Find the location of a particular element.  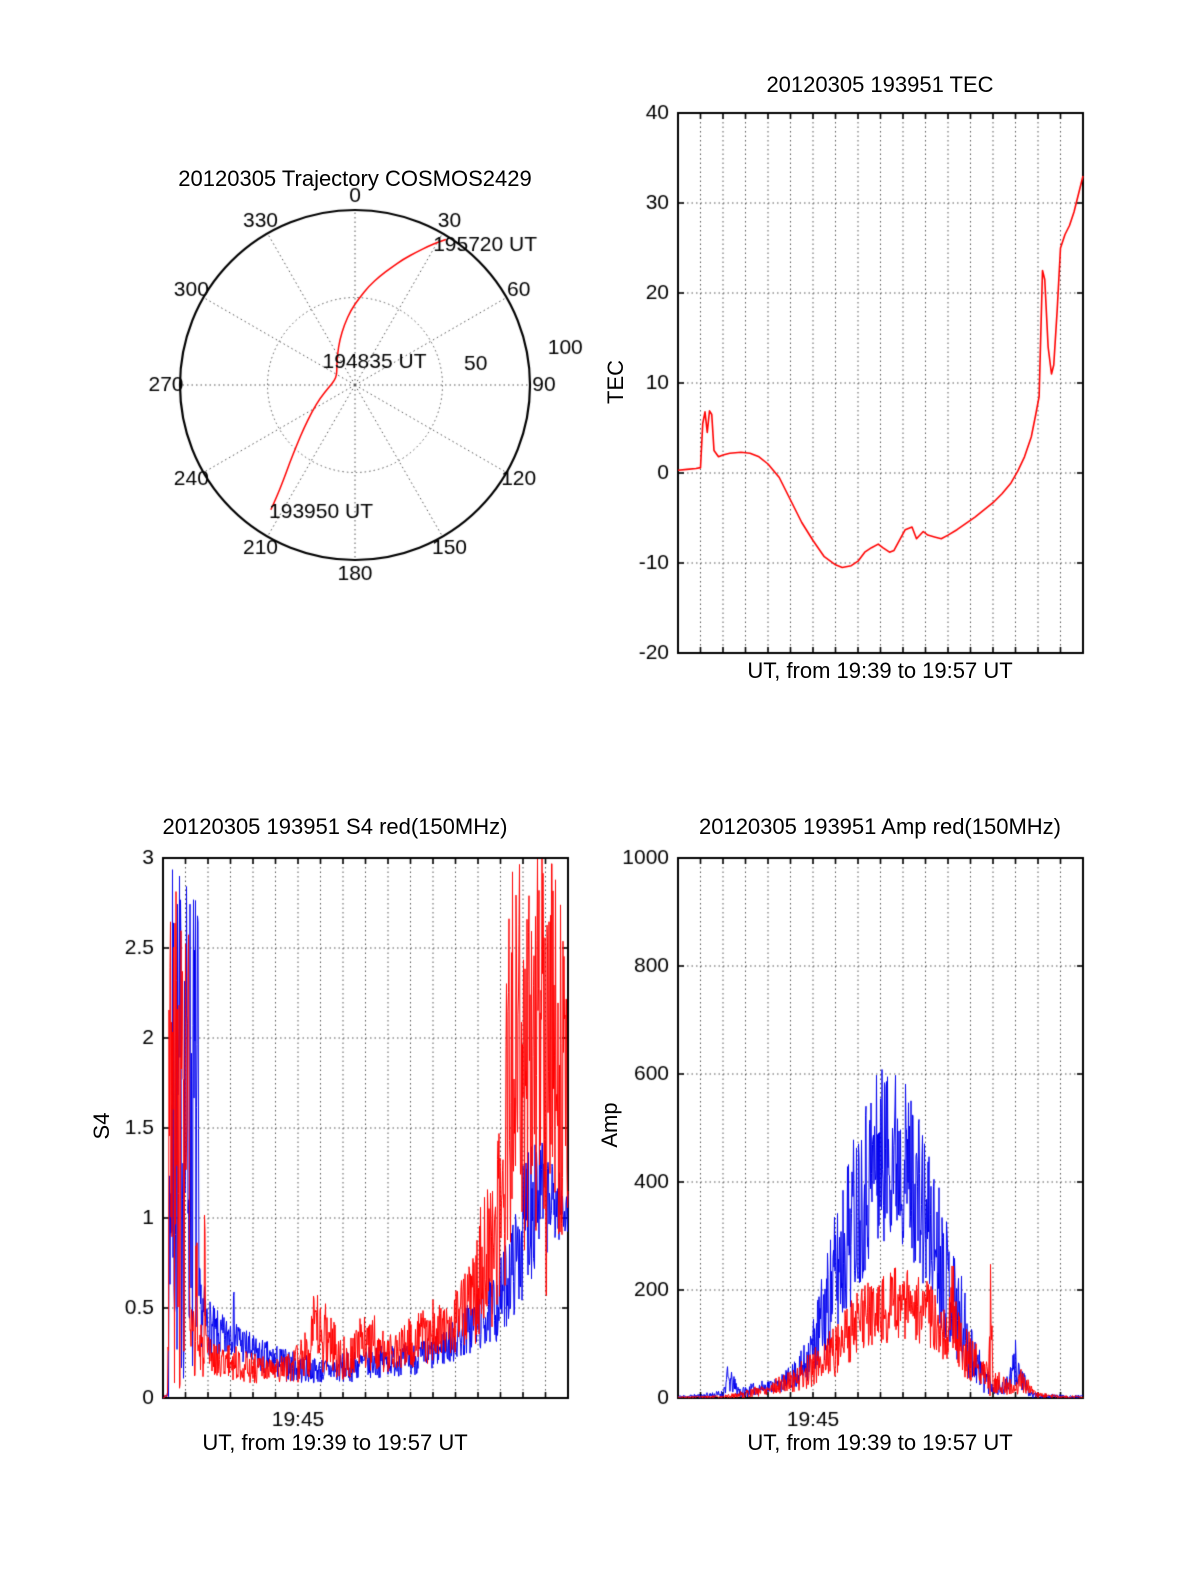

s4-title: 20120305 193951 S4 red(150MHz) is located at coordinates (335, 826).